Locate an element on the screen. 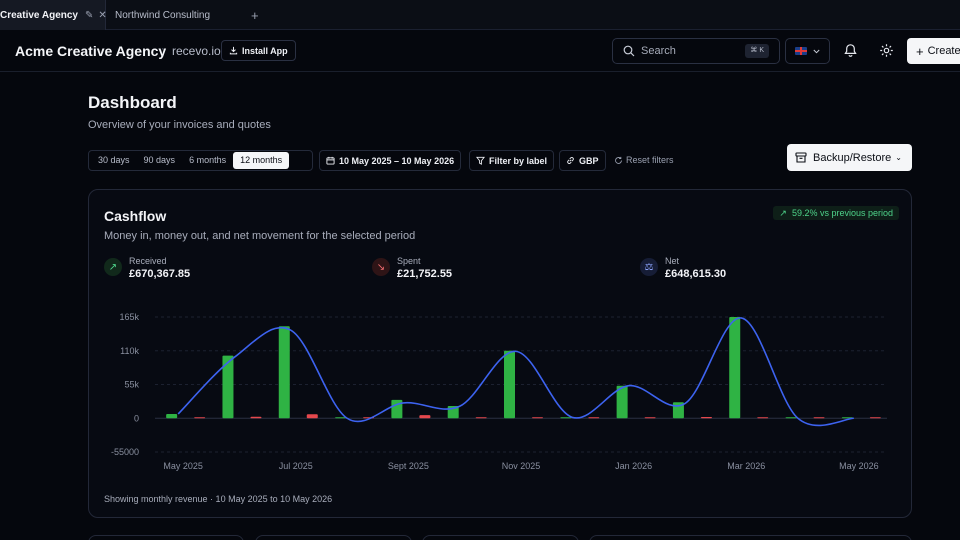 This screenshot has height=540, width=960. x-tick-label: May 2025 is located at coordinates (183, 466).